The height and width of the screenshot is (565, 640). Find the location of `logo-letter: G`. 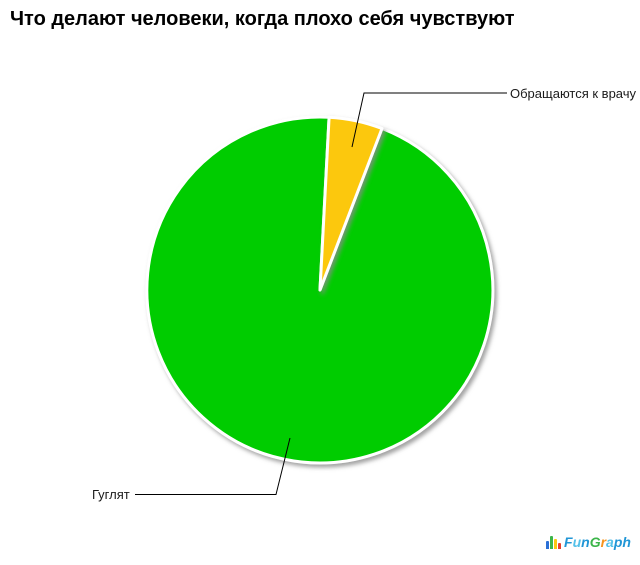

logo-letter: G is located at coordinates (595, 542).